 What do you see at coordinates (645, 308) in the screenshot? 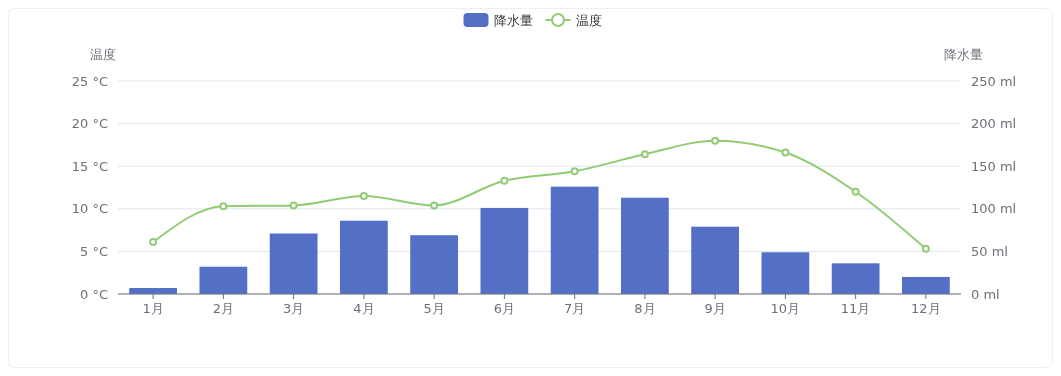
I see `x-tick-label: 8月` at bounding box center [645, 308].